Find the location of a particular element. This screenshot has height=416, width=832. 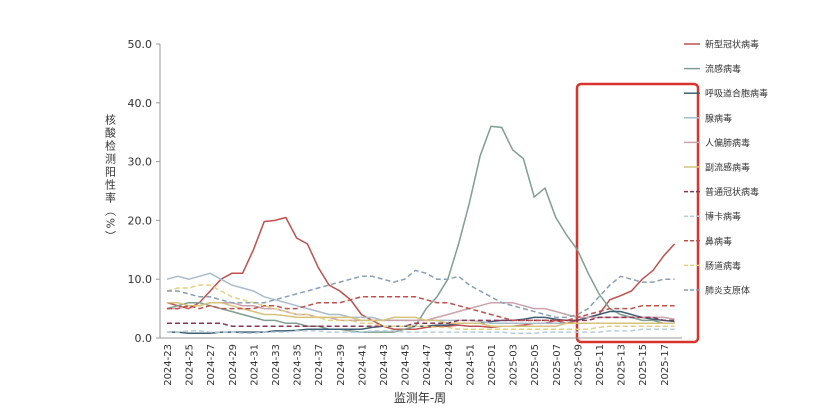

x-tick-label: 2024-33 is located at coordinates (276, 365).